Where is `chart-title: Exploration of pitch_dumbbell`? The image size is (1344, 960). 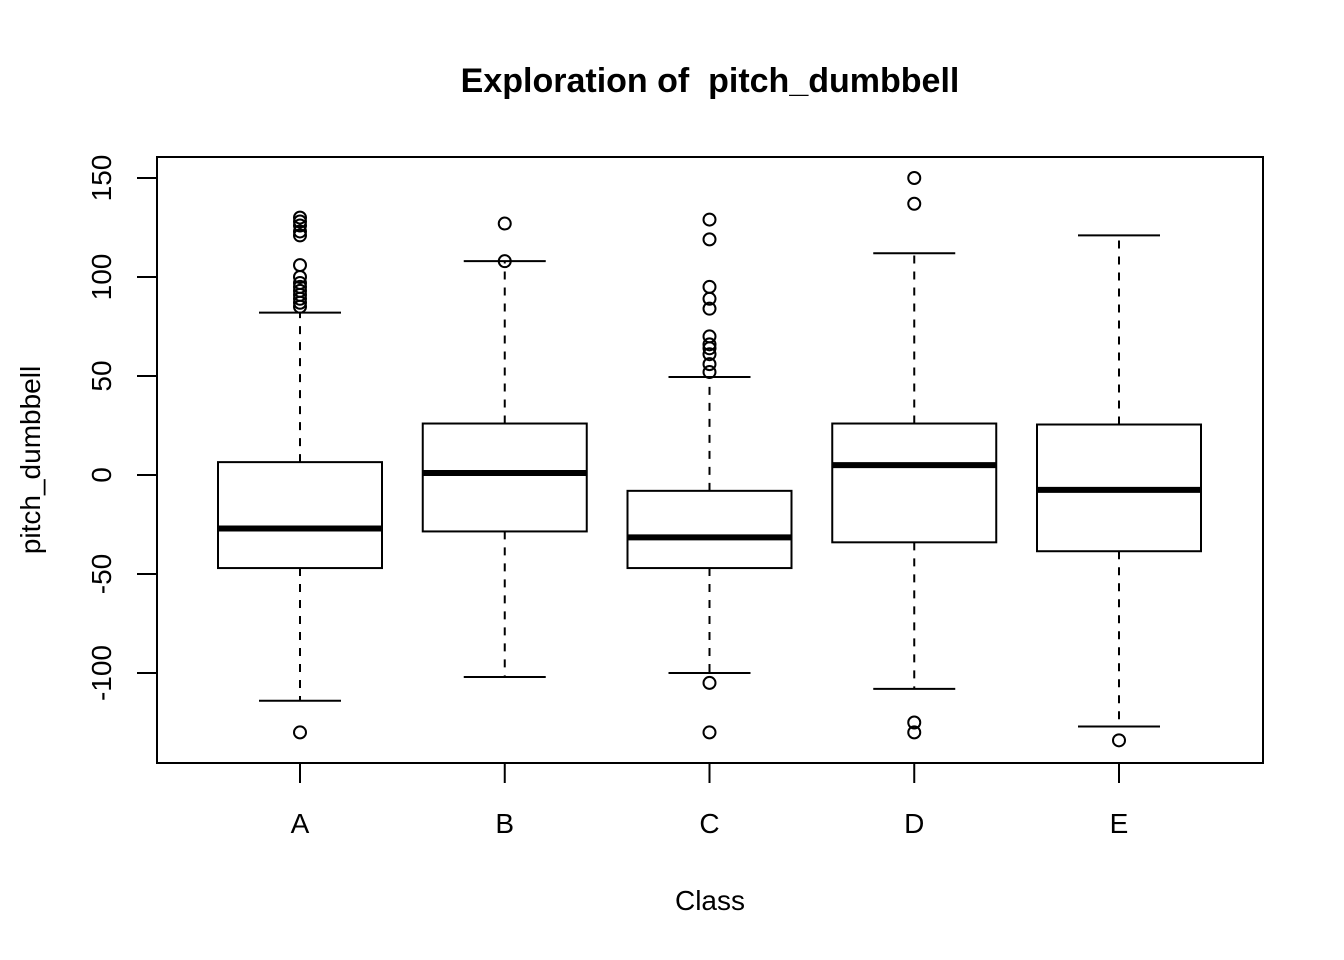 chart-title: Exploration of pitch_dumbbell is located at coordinates (710, 81).